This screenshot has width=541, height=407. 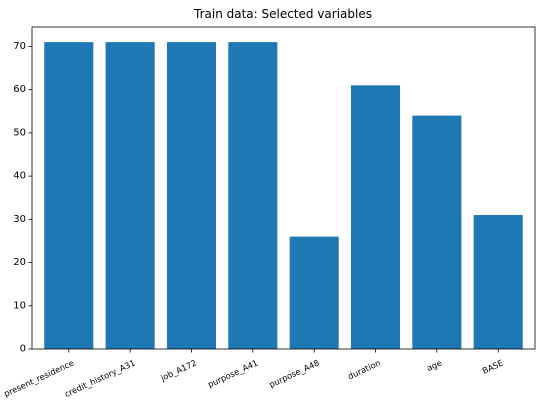 I want to click on y-tick-label: 40, so click(x=19, y=176).